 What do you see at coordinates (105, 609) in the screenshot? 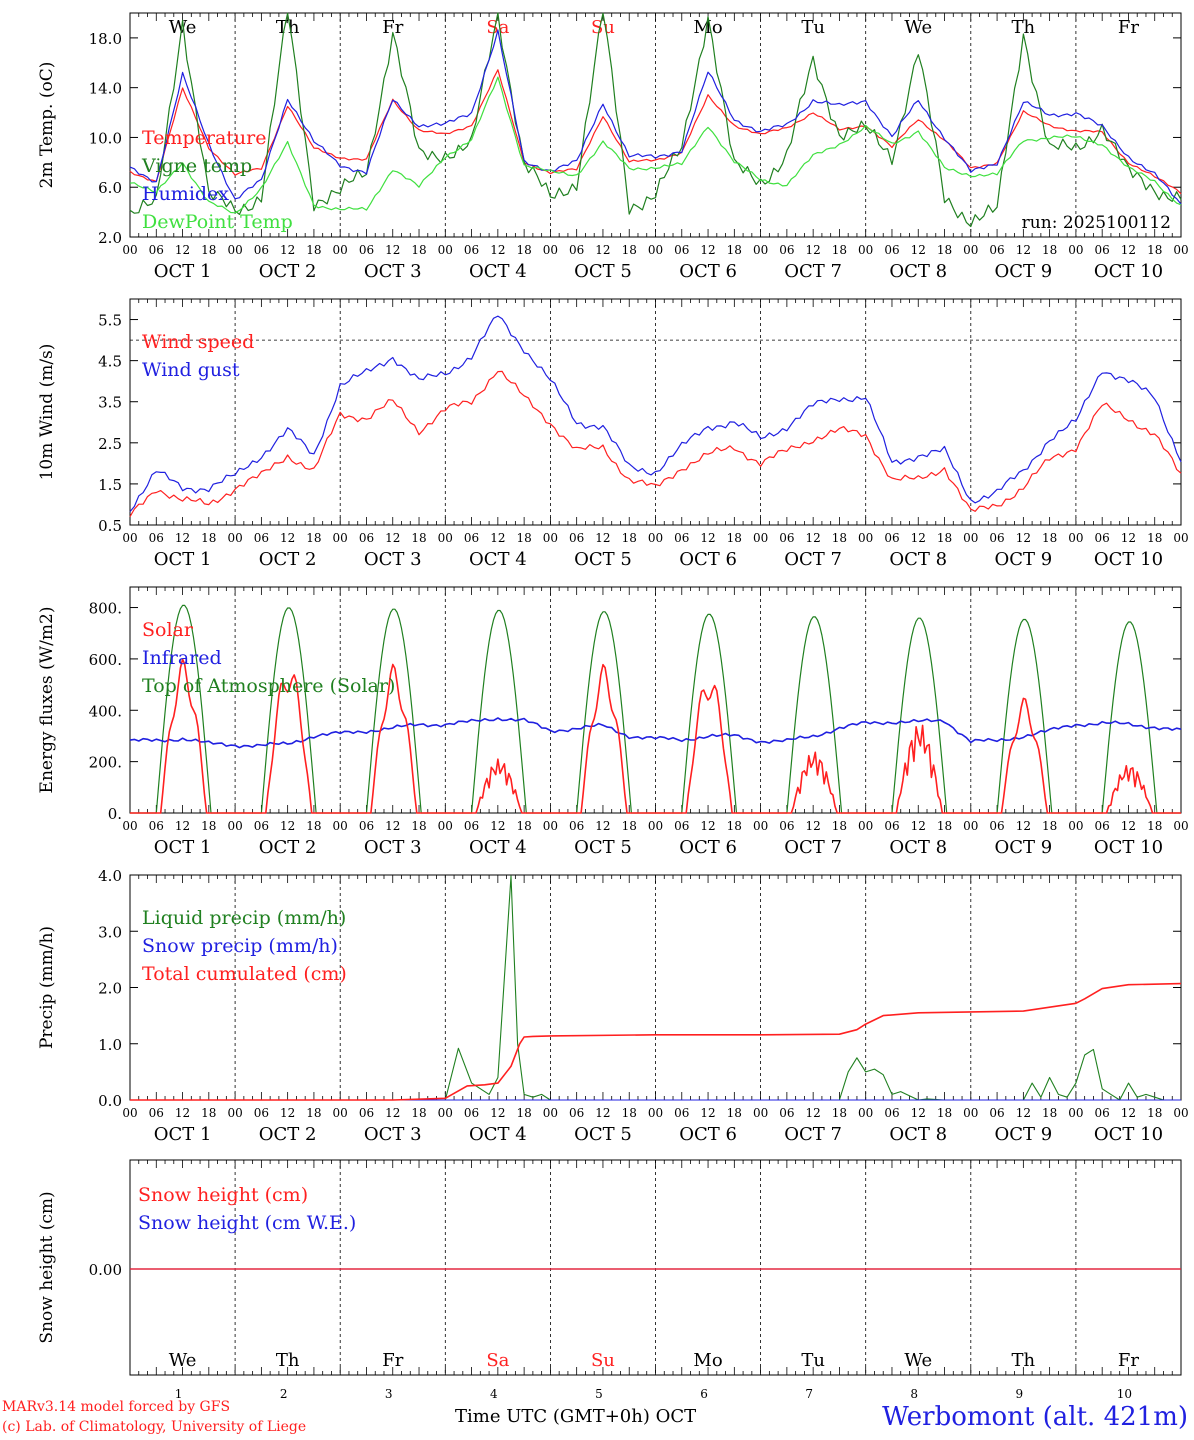
I see `y-tick-label: 800.` at bounding box center [105, 609].